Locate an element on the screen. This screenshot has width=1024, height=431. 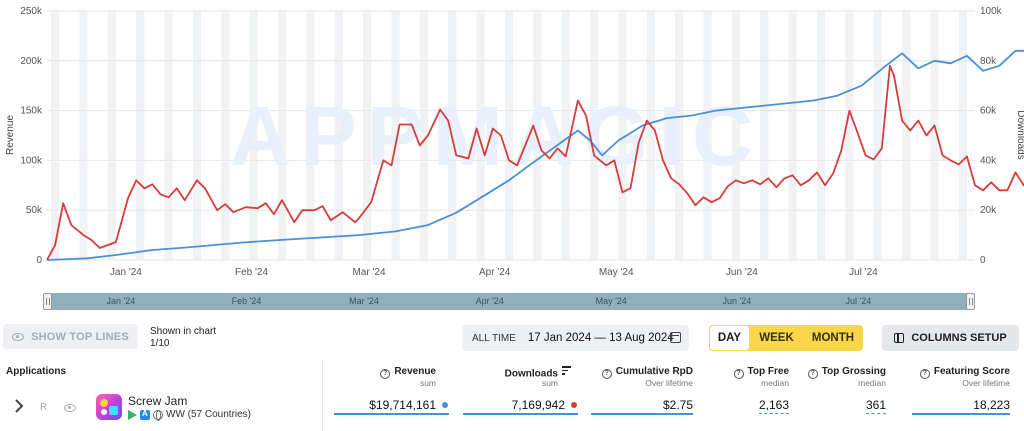
period-month-button: MONTH is located at coordinates (833, 338).